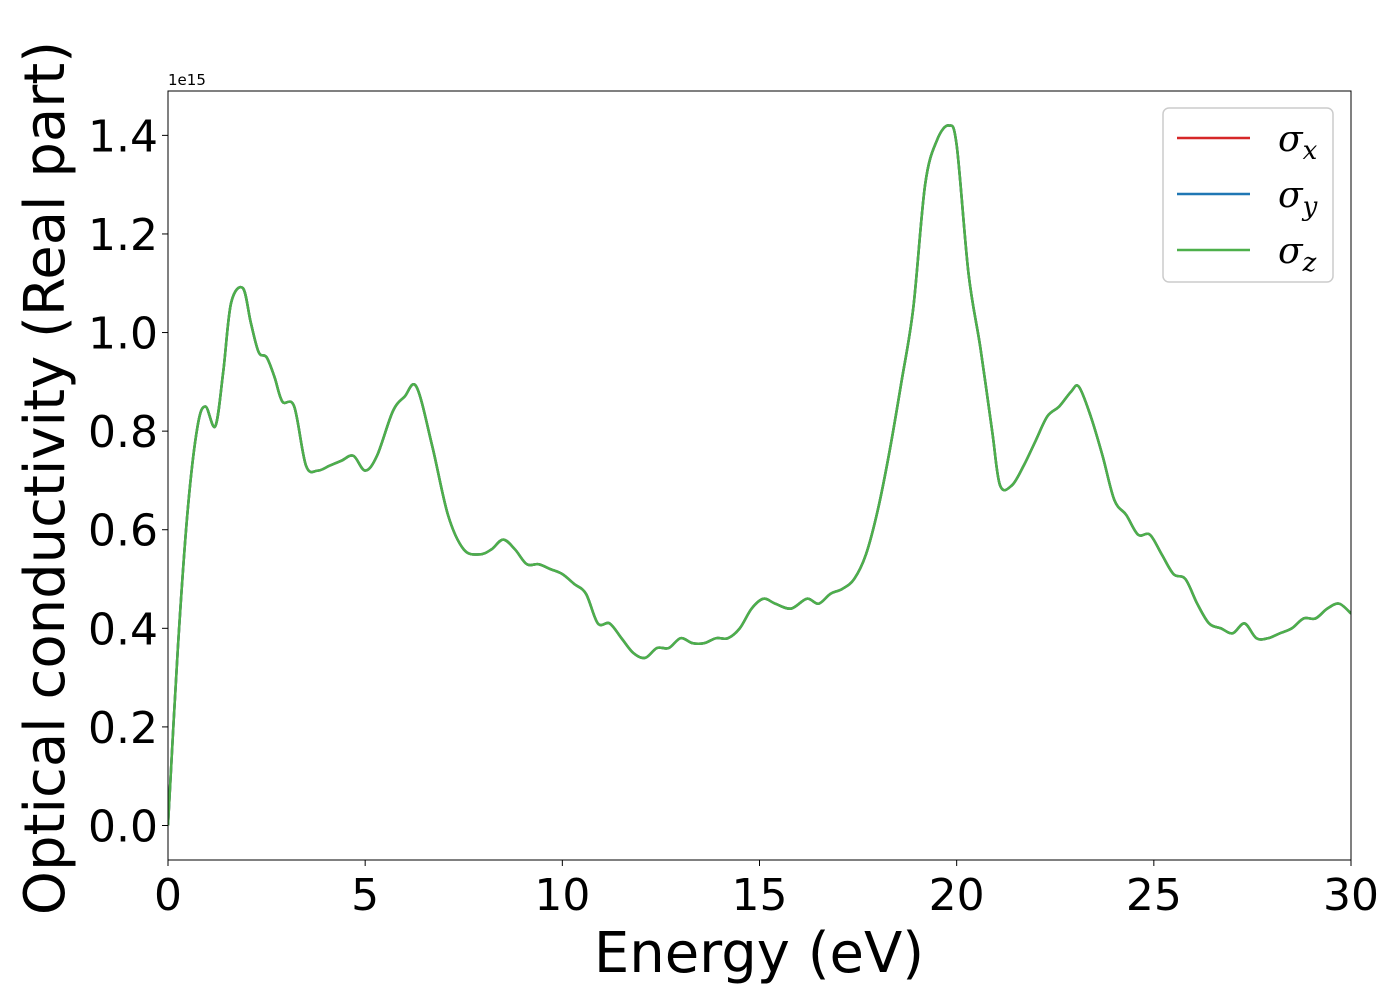 The width and height of the screenshot is (1400, 1000). Describe the element at coordinates (1154, 895) in the screenshot. I see `x-tick-label: 25` at that location.